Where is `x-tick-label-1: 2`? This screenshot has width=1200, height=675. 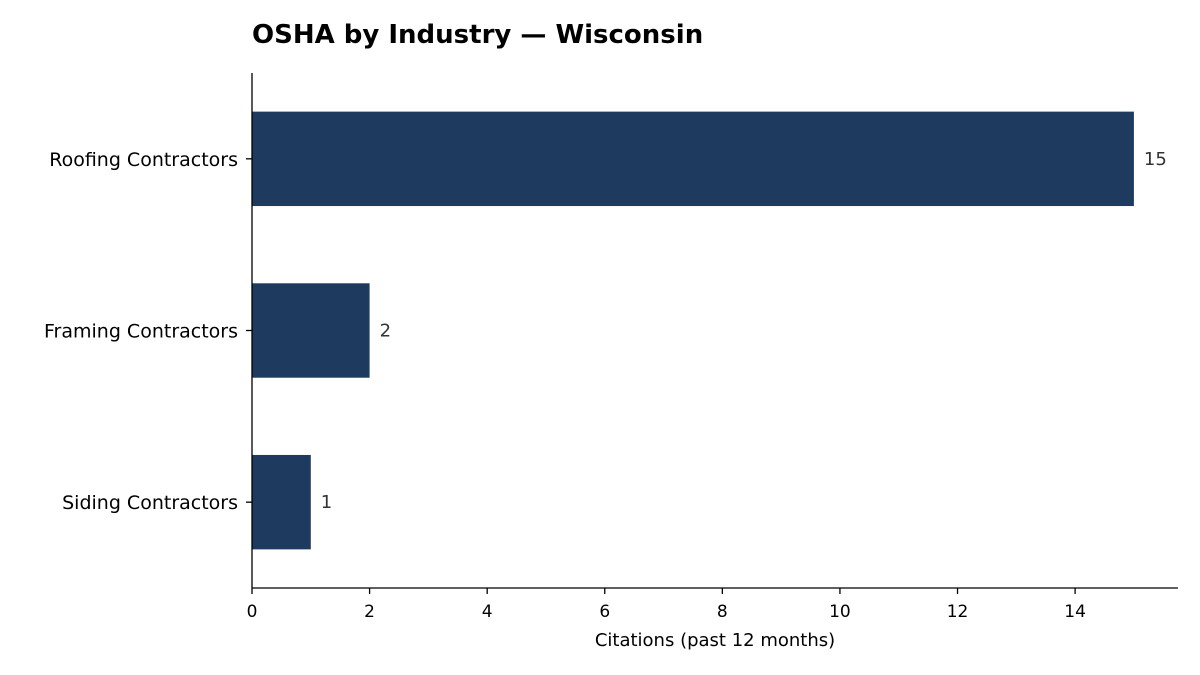
x-tick-label-1: 2 is located at coordinates (369, 612).